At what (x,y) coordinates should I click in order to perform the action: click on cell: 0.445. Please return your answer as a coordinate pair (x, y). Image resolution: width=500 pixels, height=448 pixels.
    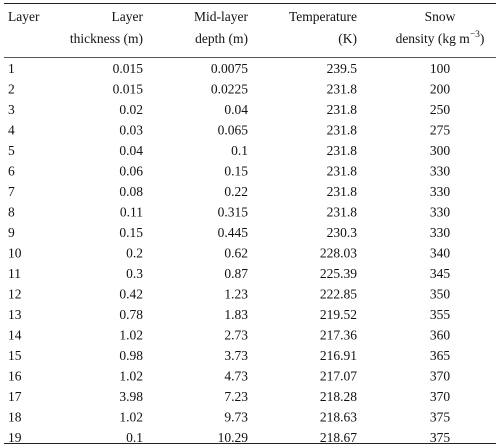
    Looking at the image, I should click on (233, 232).